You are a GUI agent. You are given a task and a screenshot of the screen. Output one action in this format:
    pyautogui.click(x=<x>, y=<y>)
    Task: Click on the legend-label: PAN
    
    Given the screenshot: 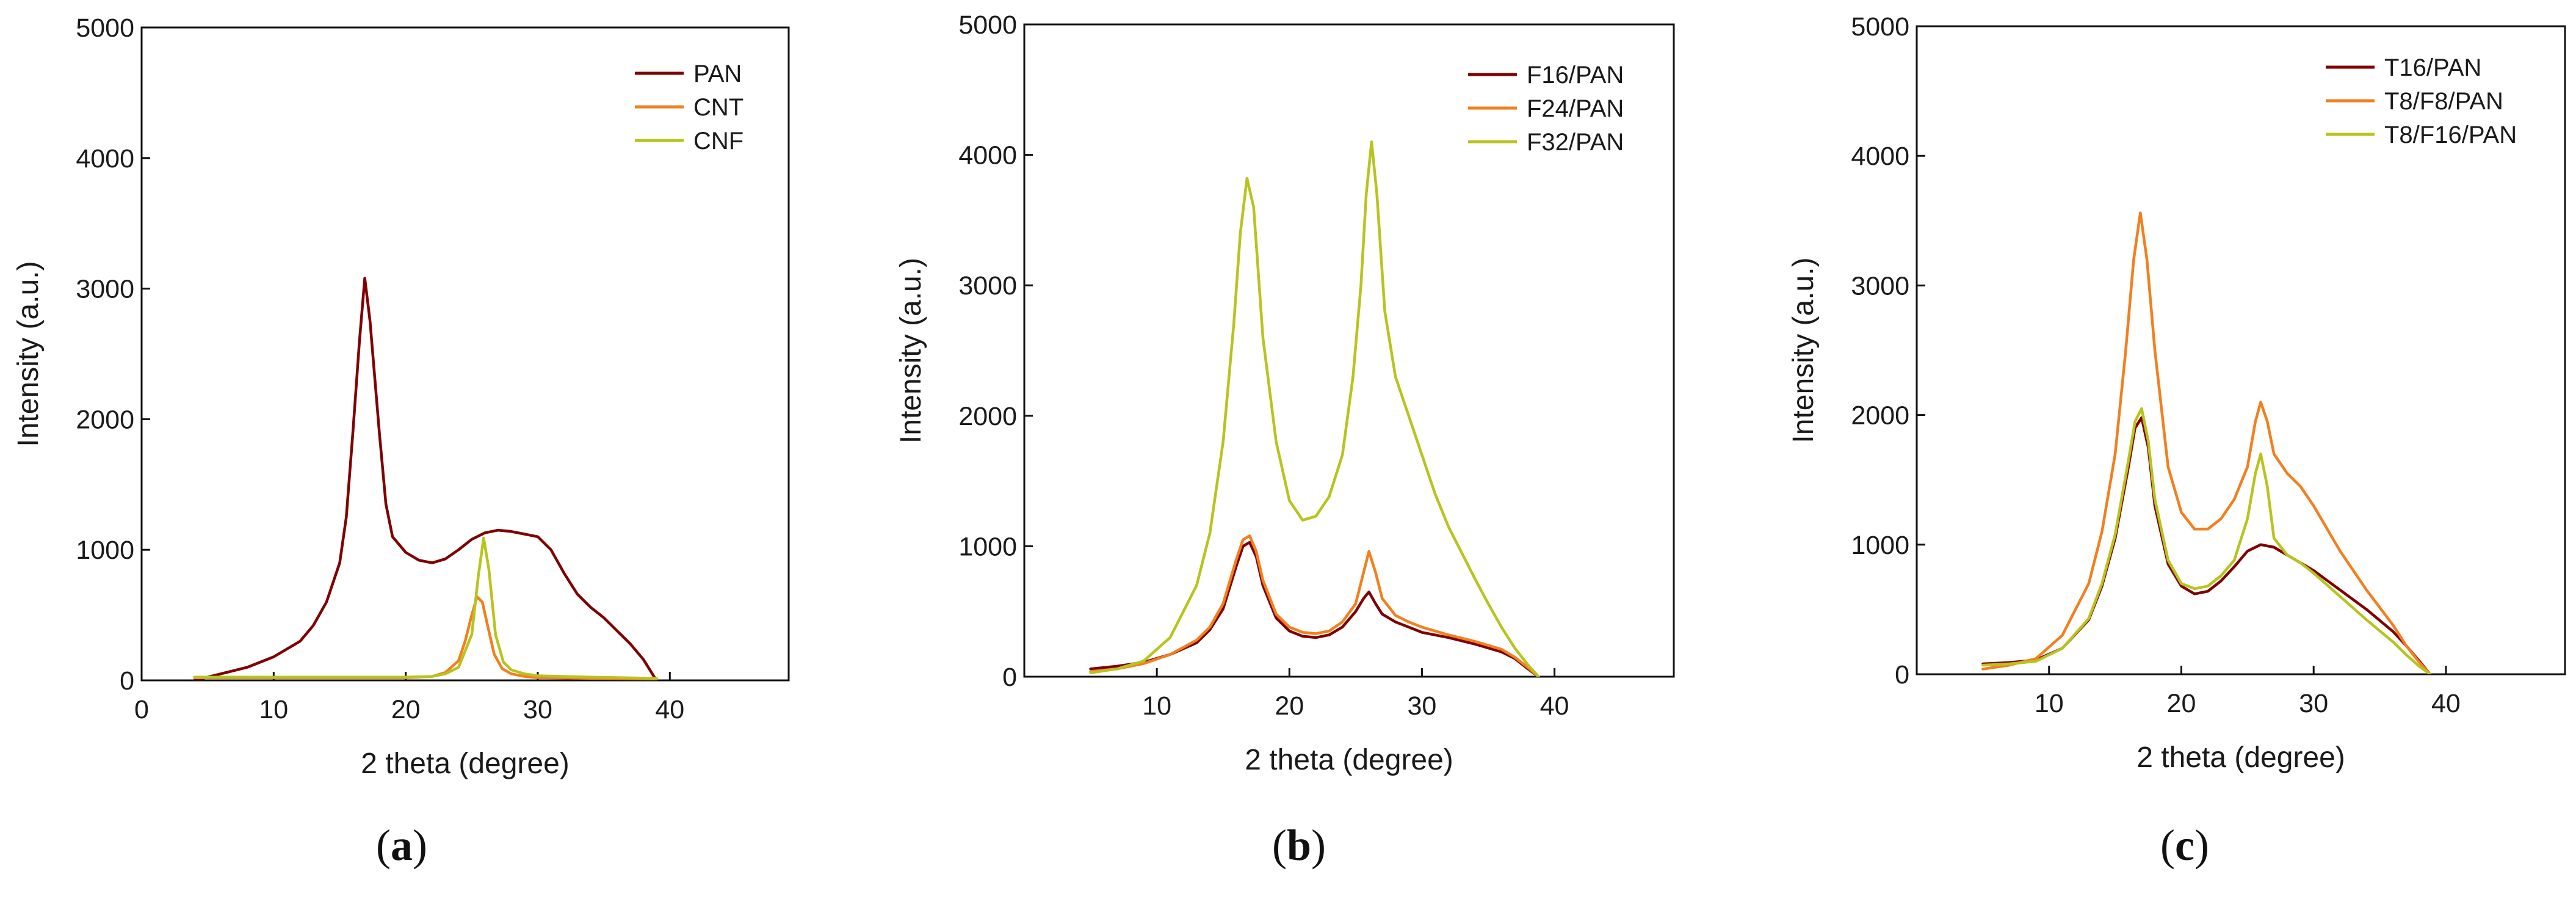 What is the action you would take?
    pyautogui.click(x=717, y=73)
    